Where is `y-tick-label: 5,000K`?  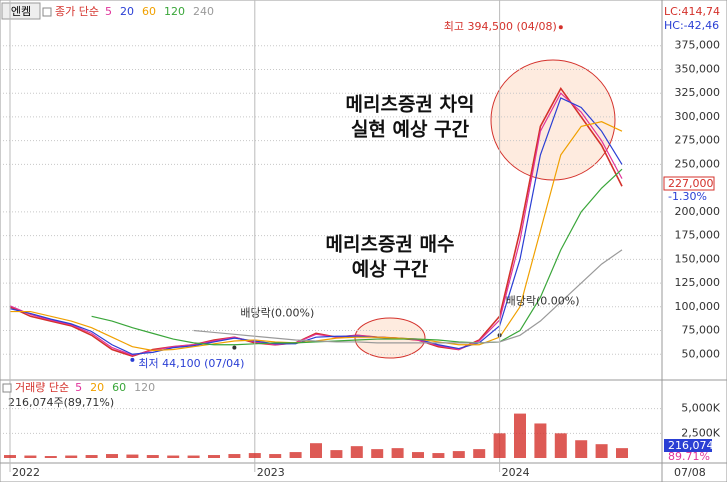 y-tick-label: 5,000K is located at coordinates (700, 408).